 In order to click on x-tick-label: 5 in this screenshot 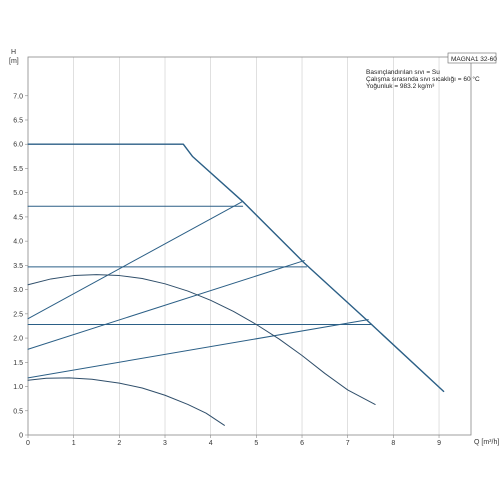, I will do `click(256, 443)`.